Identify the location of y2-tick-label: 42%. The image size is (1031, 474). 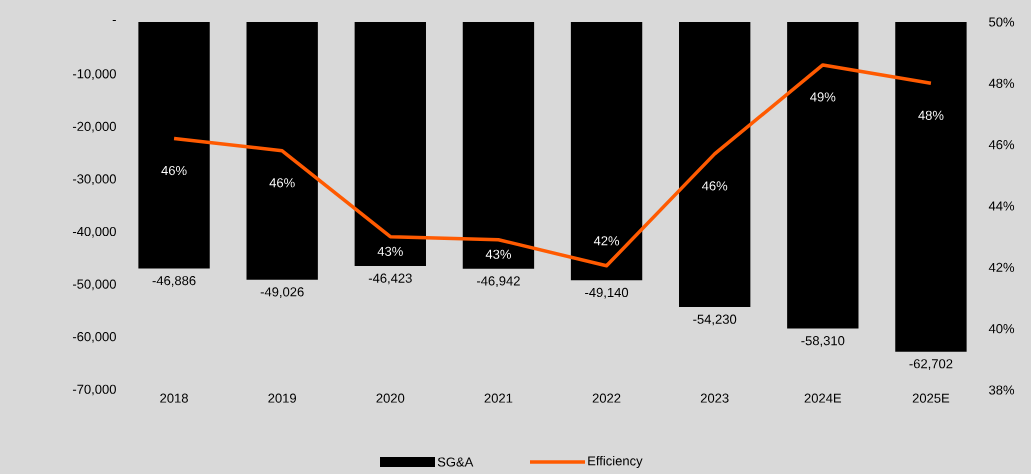
(1001, 267).